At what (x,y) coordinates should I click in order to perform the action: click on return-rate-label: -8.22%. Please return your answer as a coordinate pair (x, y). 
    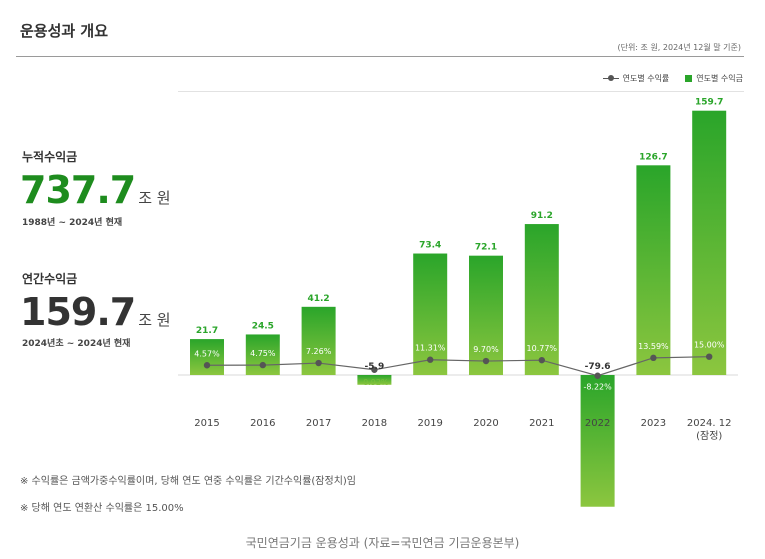
    Looking at the image, I should click on (597, 387).